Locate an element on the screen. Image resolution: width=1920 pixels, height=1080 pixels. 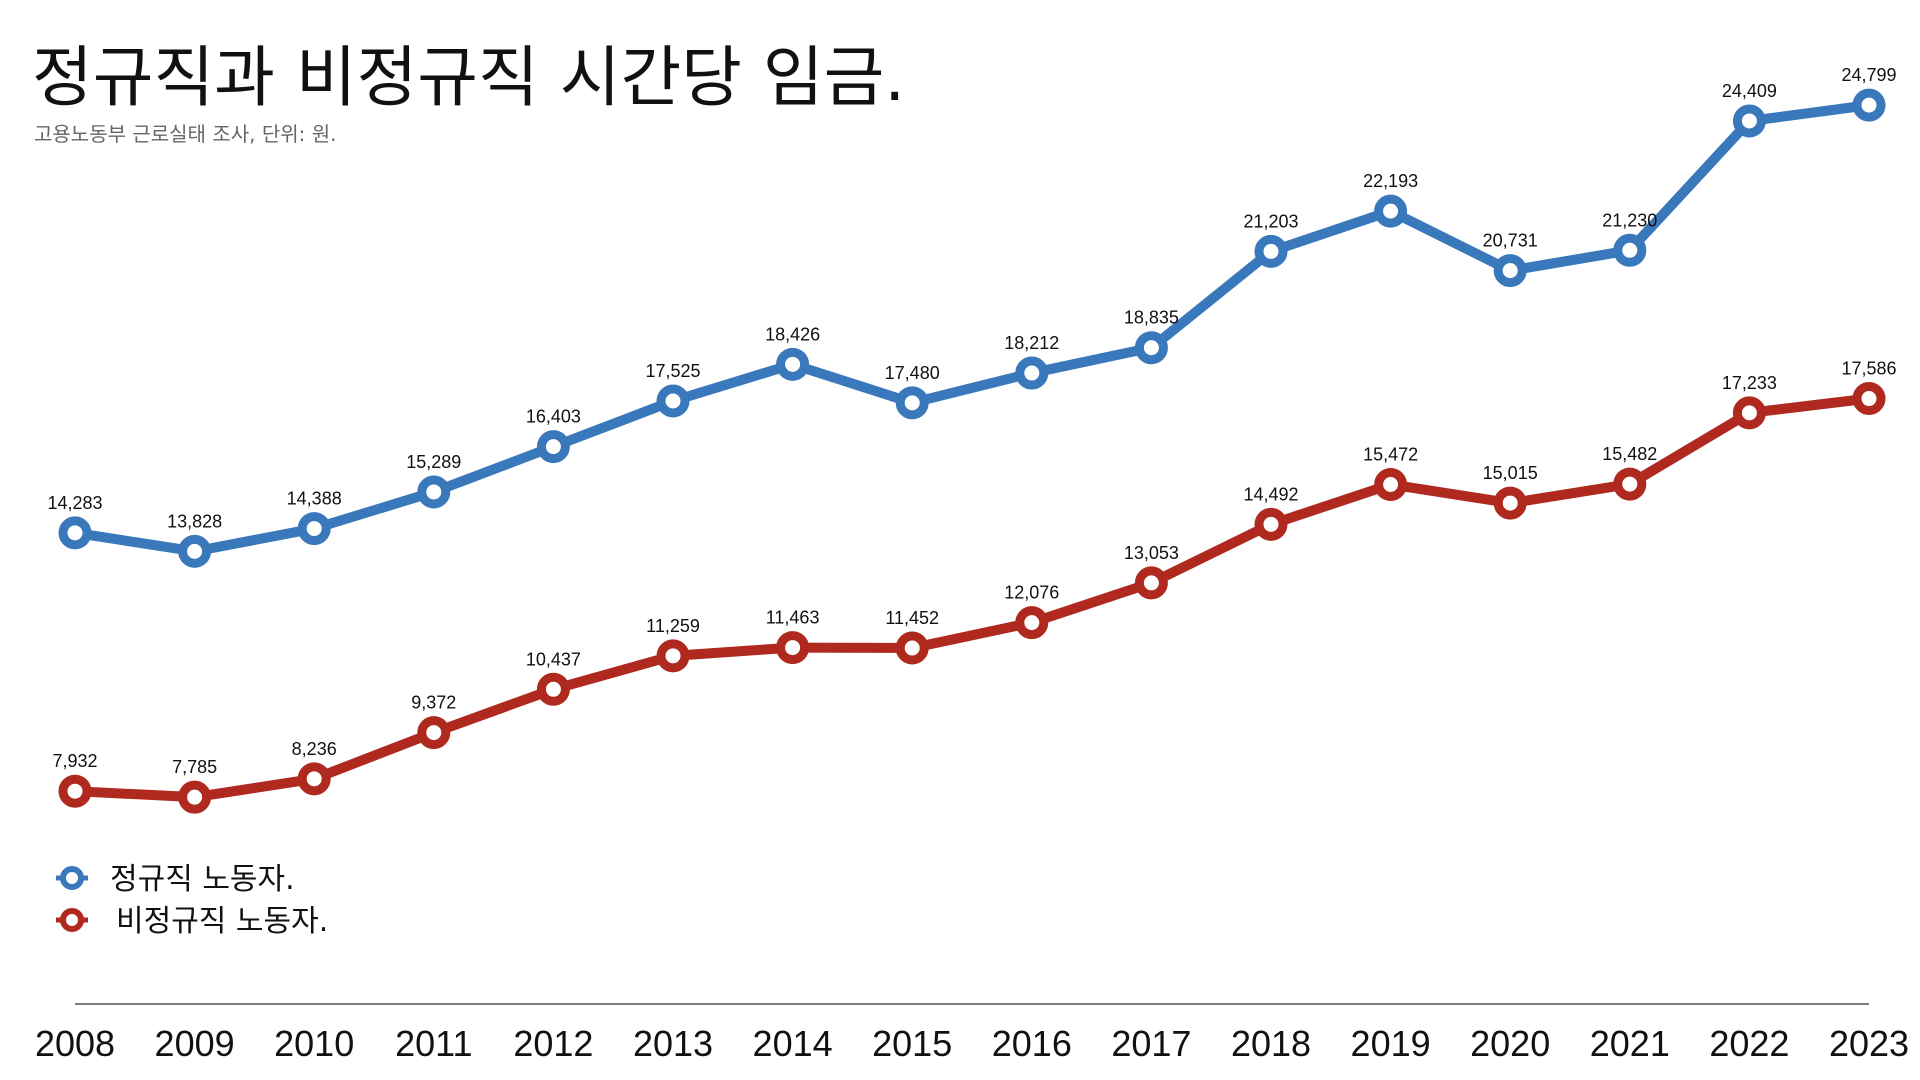
data-label-nonregular-2013: 11,259 is located at coordinates (673, 626).